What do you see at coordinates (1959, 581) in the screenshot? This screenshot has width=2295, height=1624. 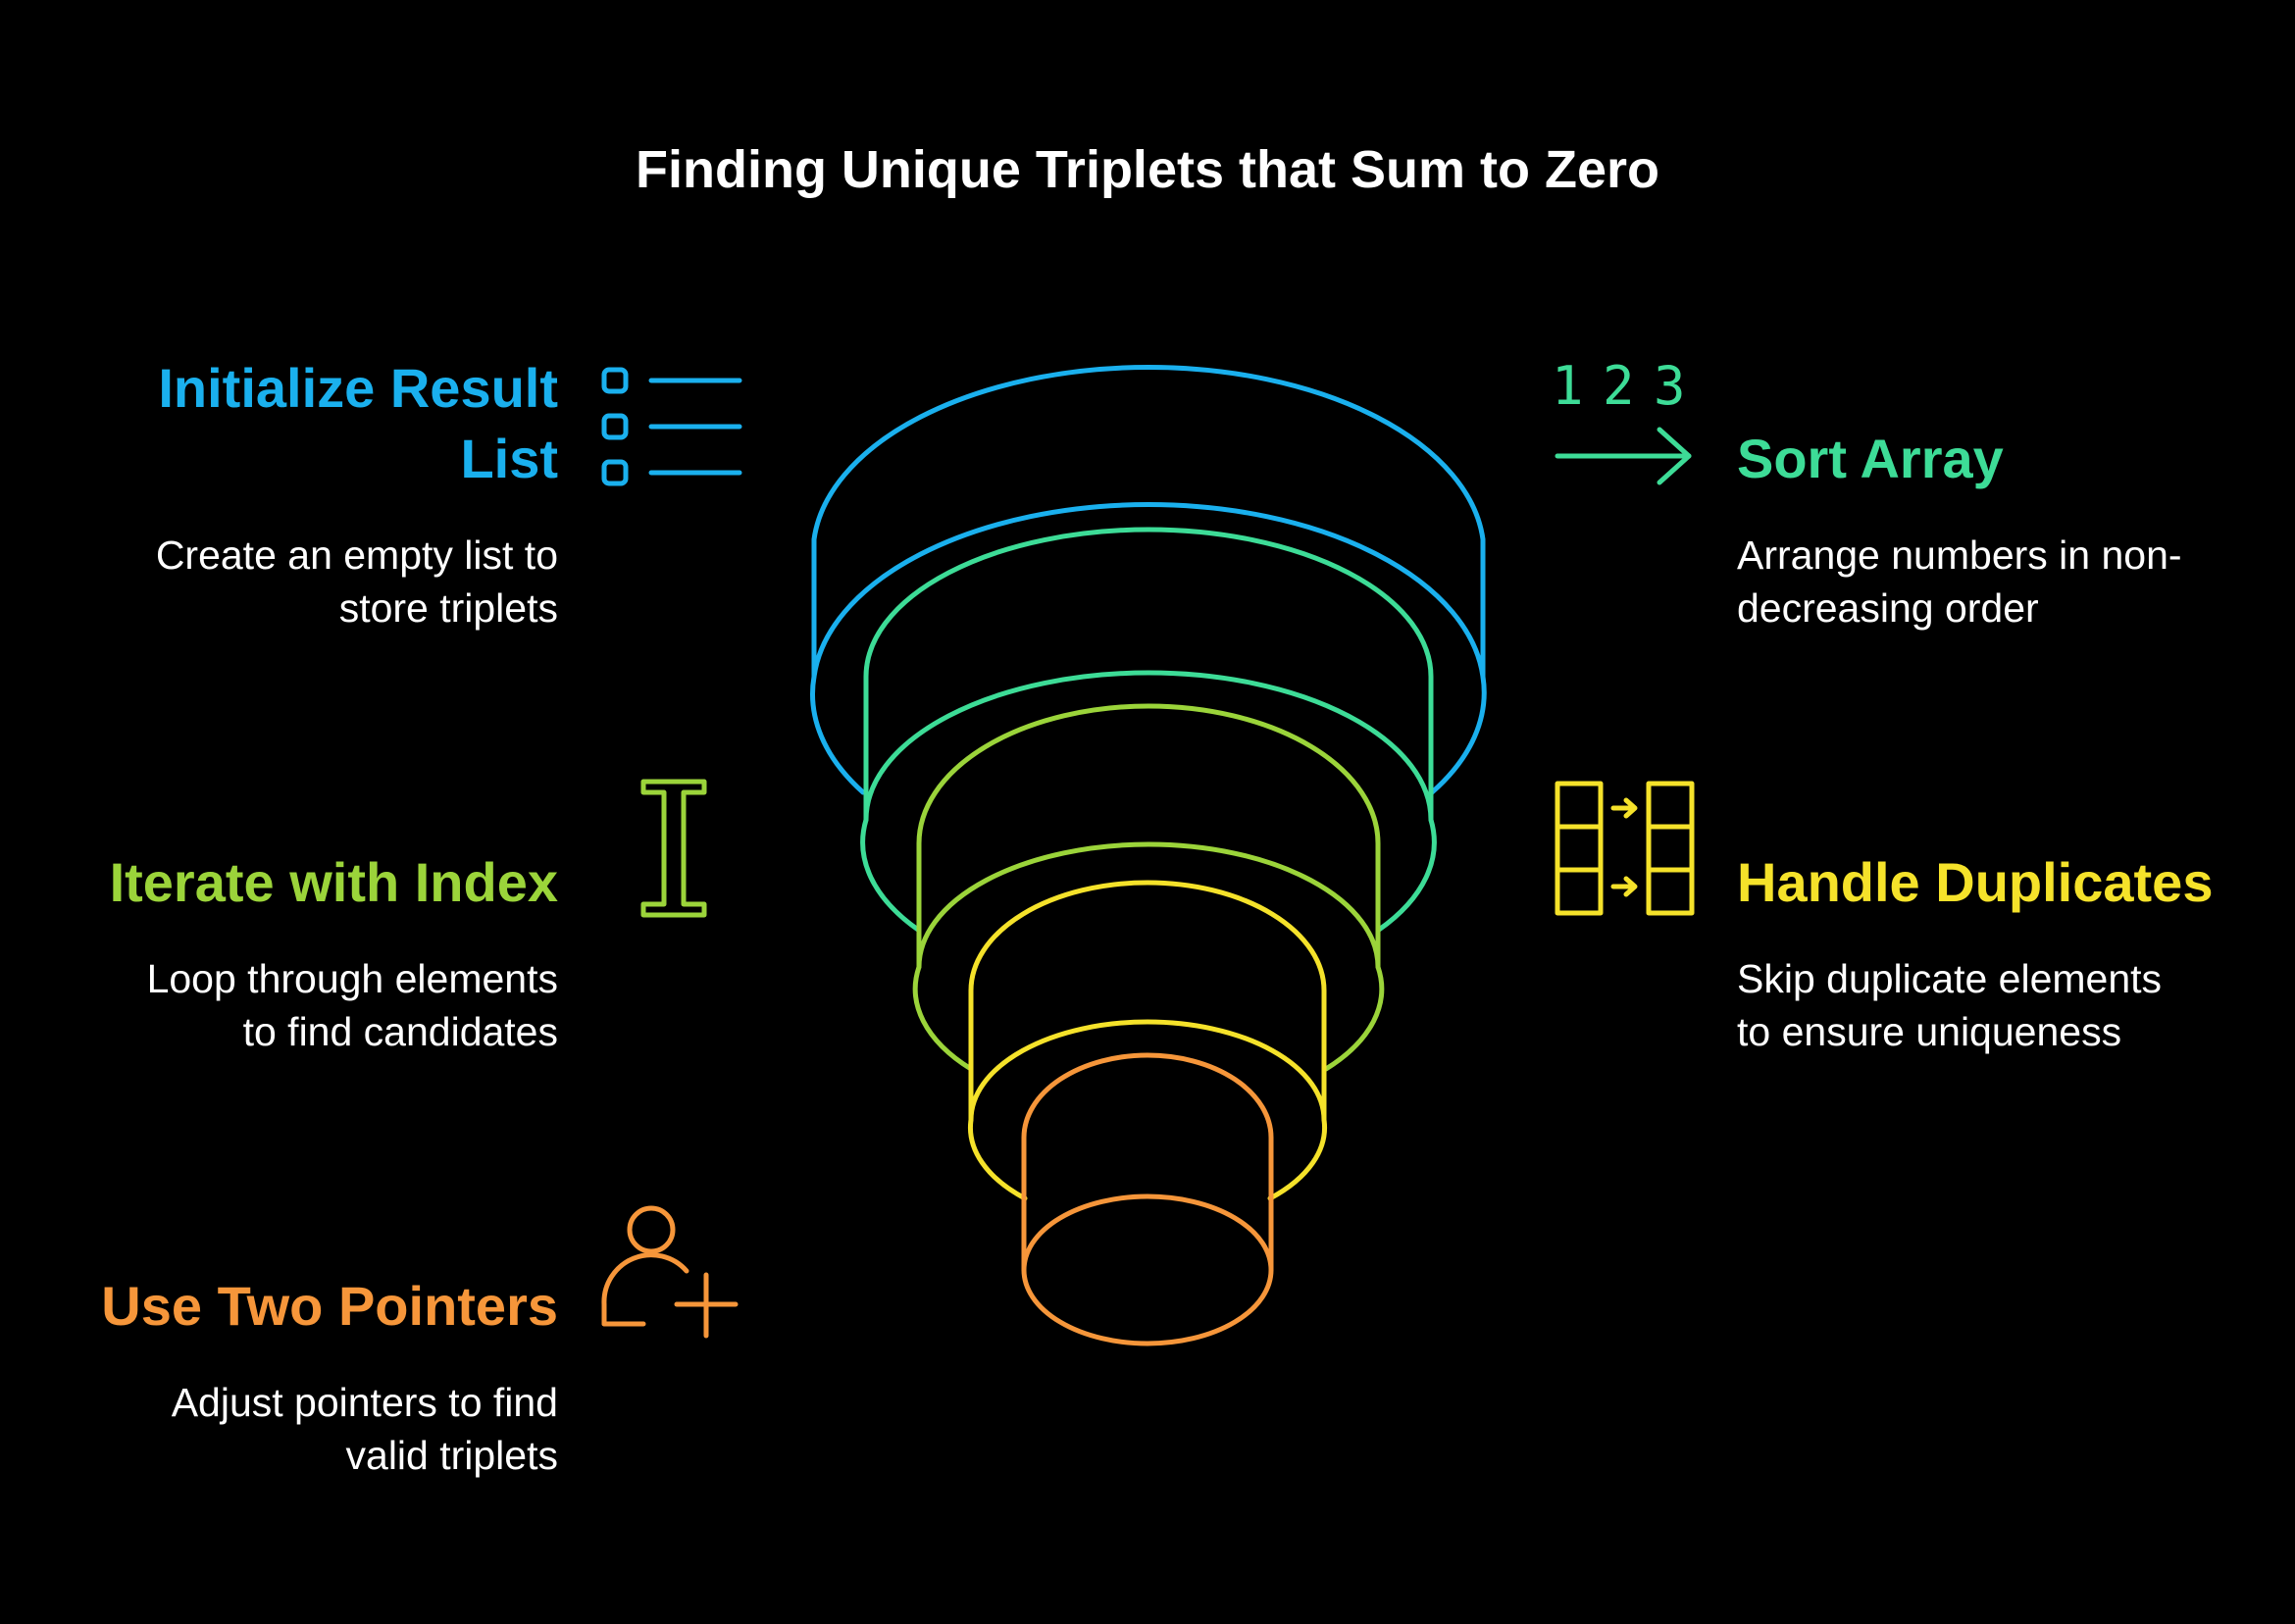 I see `step-desc-sort: Arrange numbers in non- decreasing order` at bounding box center [1959, 581].